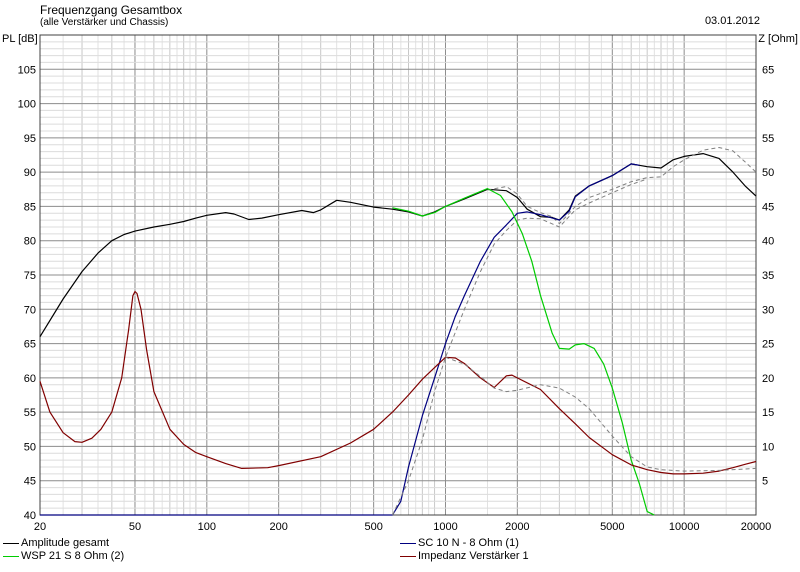 This screenshot has width=800, height=572. Describe the element at coordinates (756, 527) in the screenshot. I see `x-tick-label: 20000` at that location.